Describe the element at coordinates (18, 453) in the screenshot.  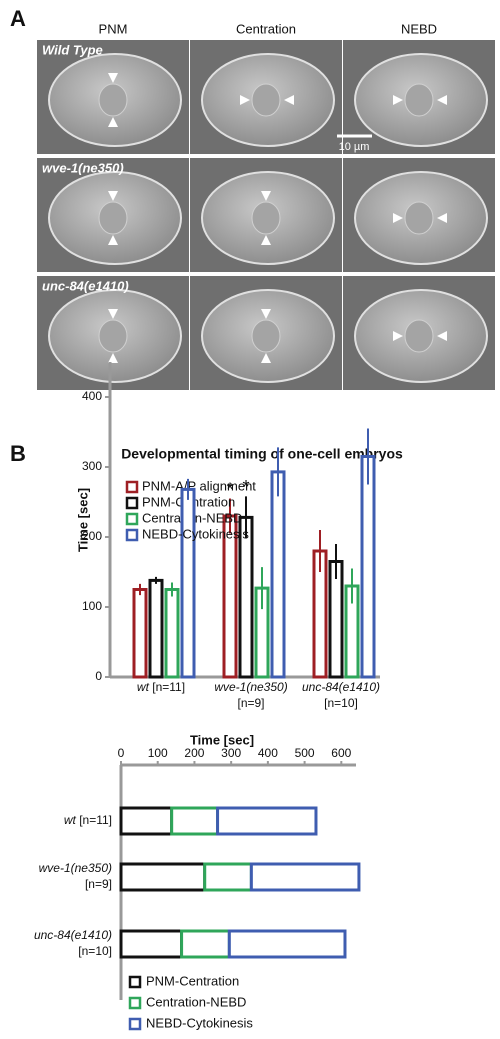
I see `panel-label: B` at that location.